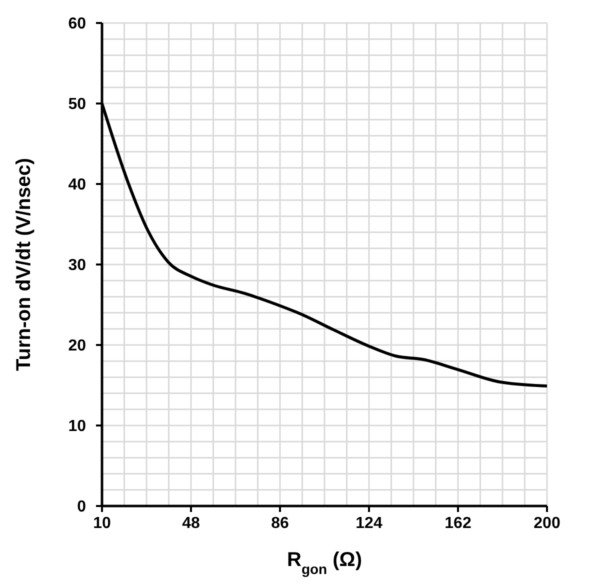  I want to click on x-tick-label: 124, so click(369, 523).